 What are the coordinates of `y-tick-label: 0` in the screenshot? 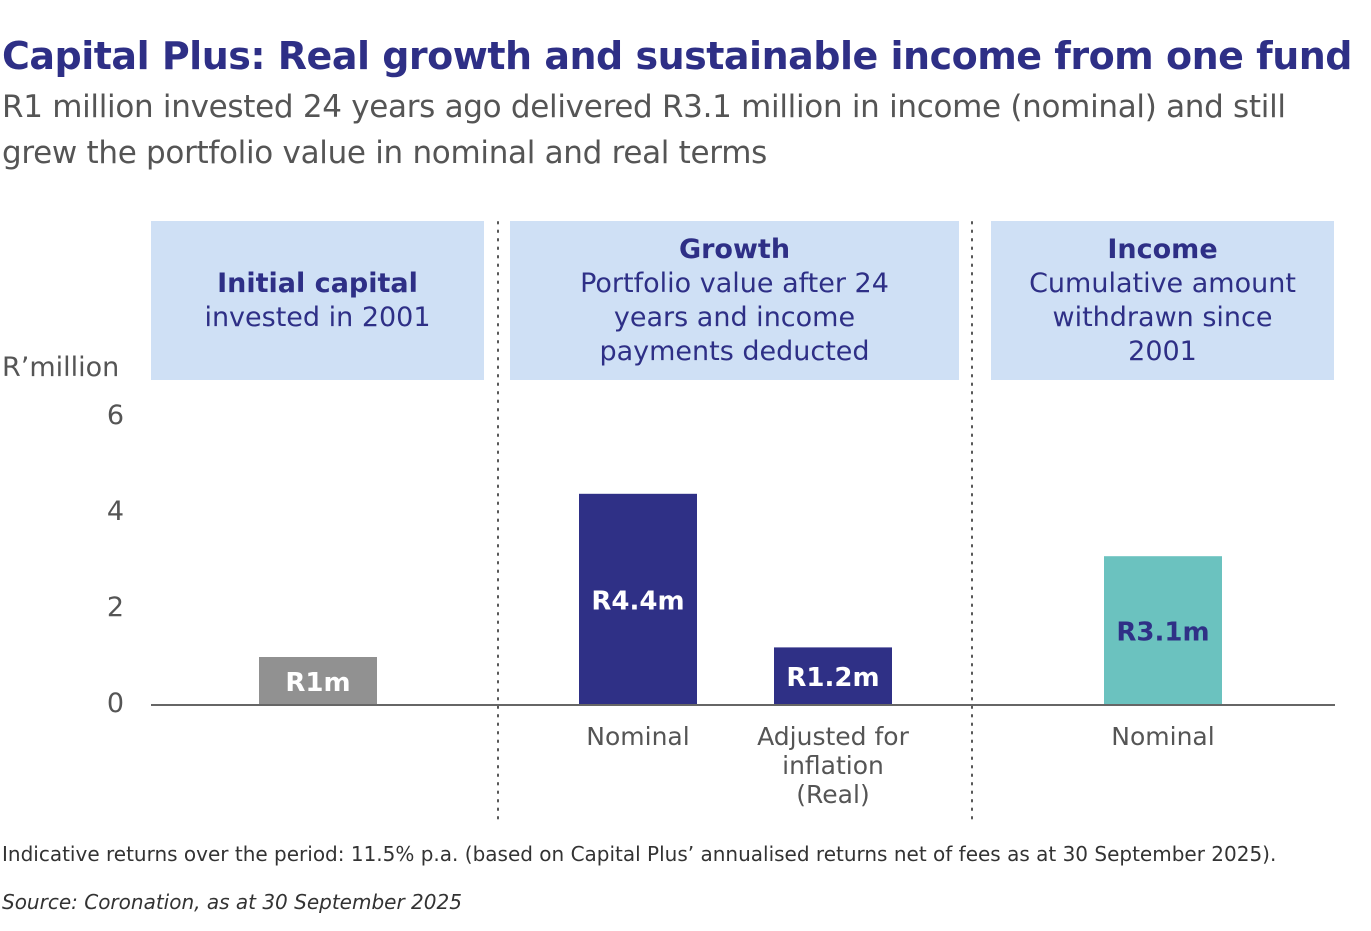 It's located at (115, 703).